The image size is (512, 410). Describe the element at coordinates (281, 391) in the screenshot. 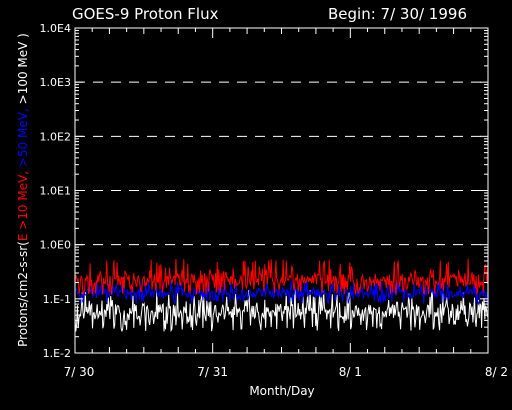

I see `x-axis-label: Month/Day` at that location.